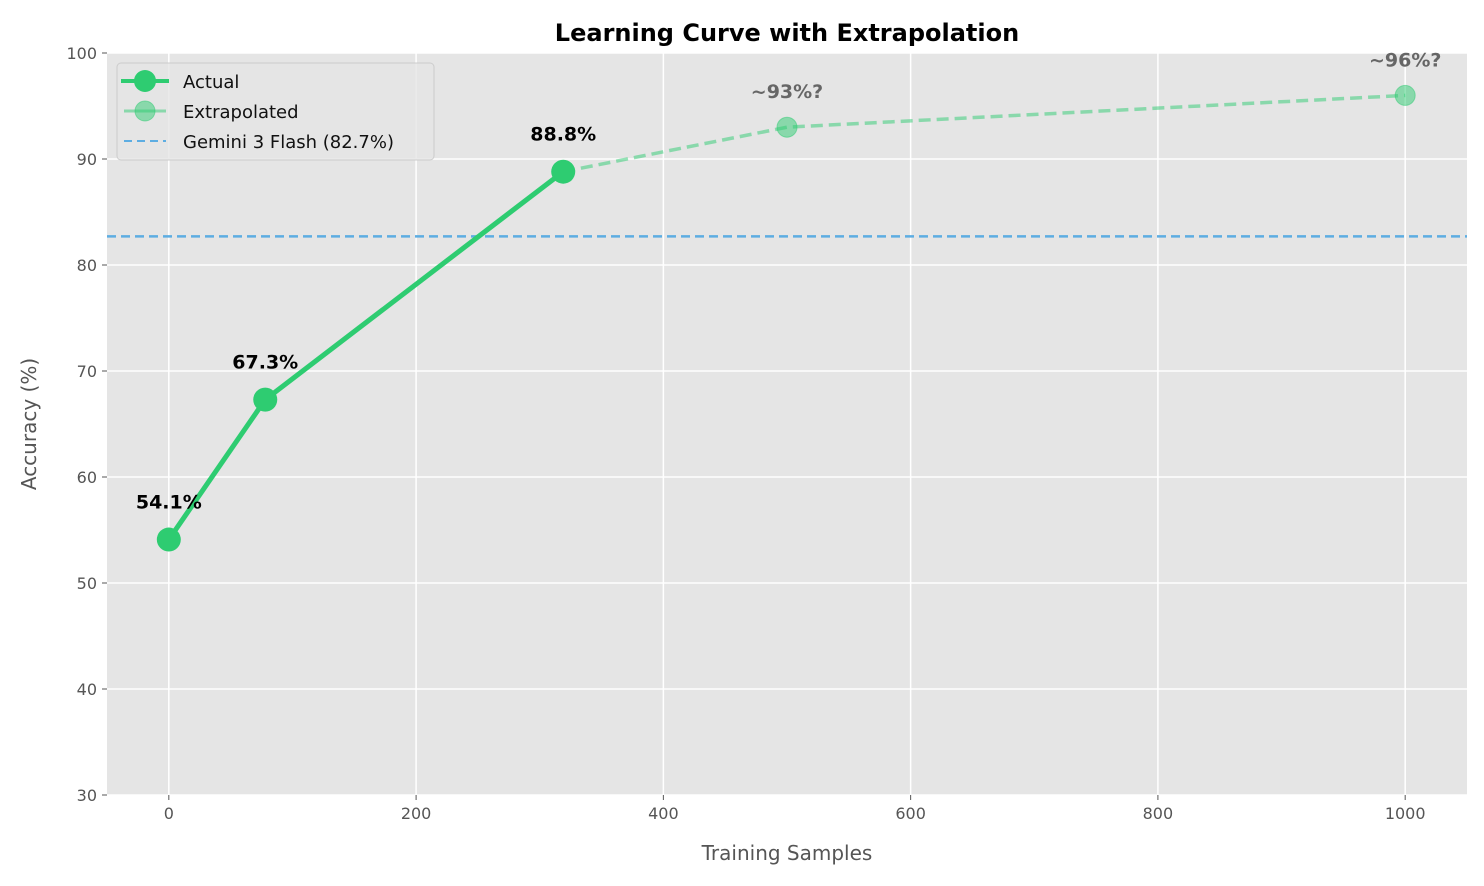  What do you see at coordinates (211, 82) in the screenshot?
I see `legend-actual-label: Actual` at bounding box center [211, 82].